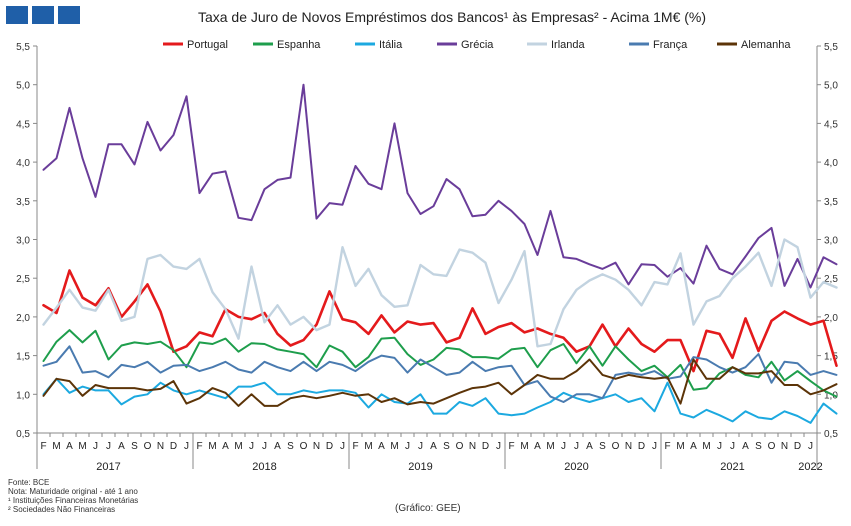 The image size is (851, 526). I want to click on y-tick-label-right: 3,0, so click(831, 241).